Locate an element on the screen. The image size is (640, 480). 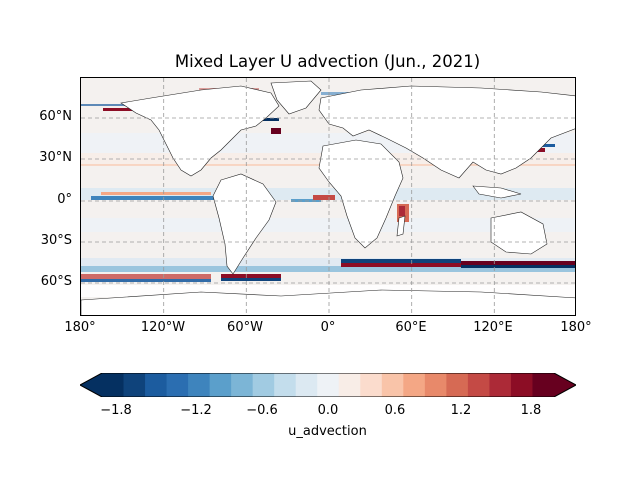
colorbar-extend-under is located at coordinates (91, 385).